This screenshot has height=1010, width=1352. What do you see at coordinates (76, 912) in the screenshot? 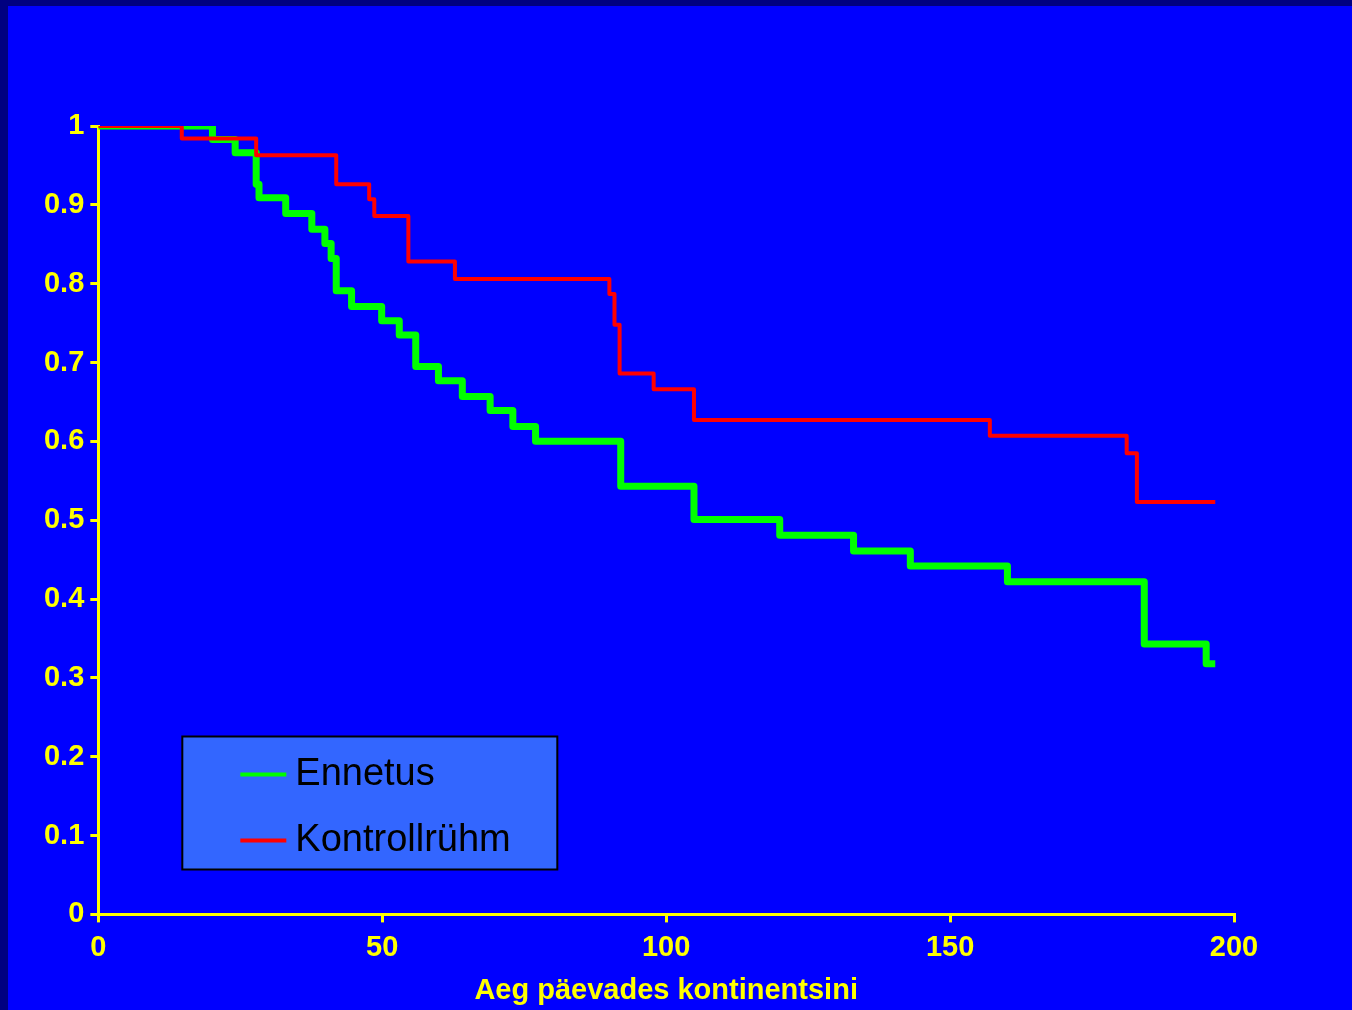
I see `y-tick-label: 0` at bounding box center [76, 912].